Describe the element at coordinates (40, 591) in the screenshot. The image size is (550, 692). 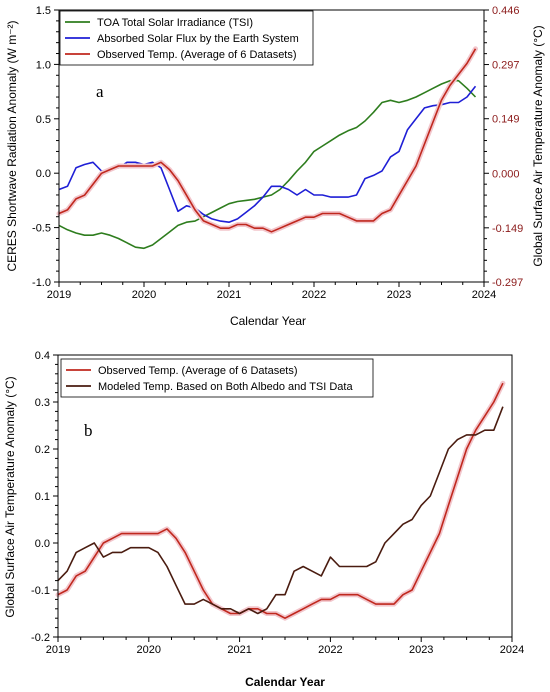
I see `y-tick-label-b-1: -0.1` at that location.